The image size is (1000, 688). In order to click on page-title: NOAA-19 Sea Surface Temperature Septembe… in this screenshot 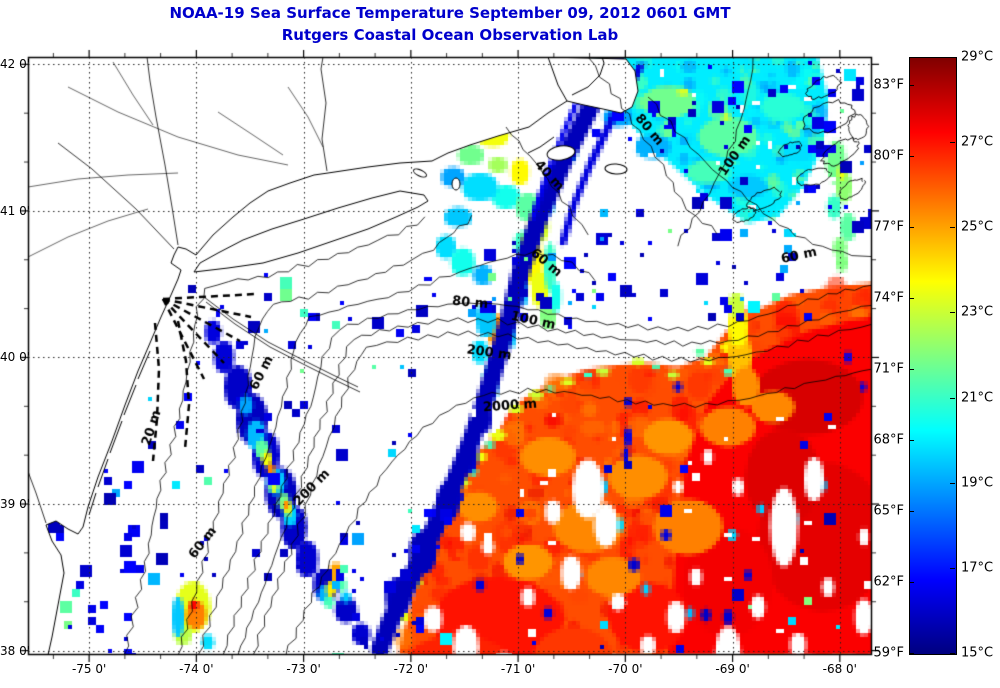, I will do `click(450, 13)`.